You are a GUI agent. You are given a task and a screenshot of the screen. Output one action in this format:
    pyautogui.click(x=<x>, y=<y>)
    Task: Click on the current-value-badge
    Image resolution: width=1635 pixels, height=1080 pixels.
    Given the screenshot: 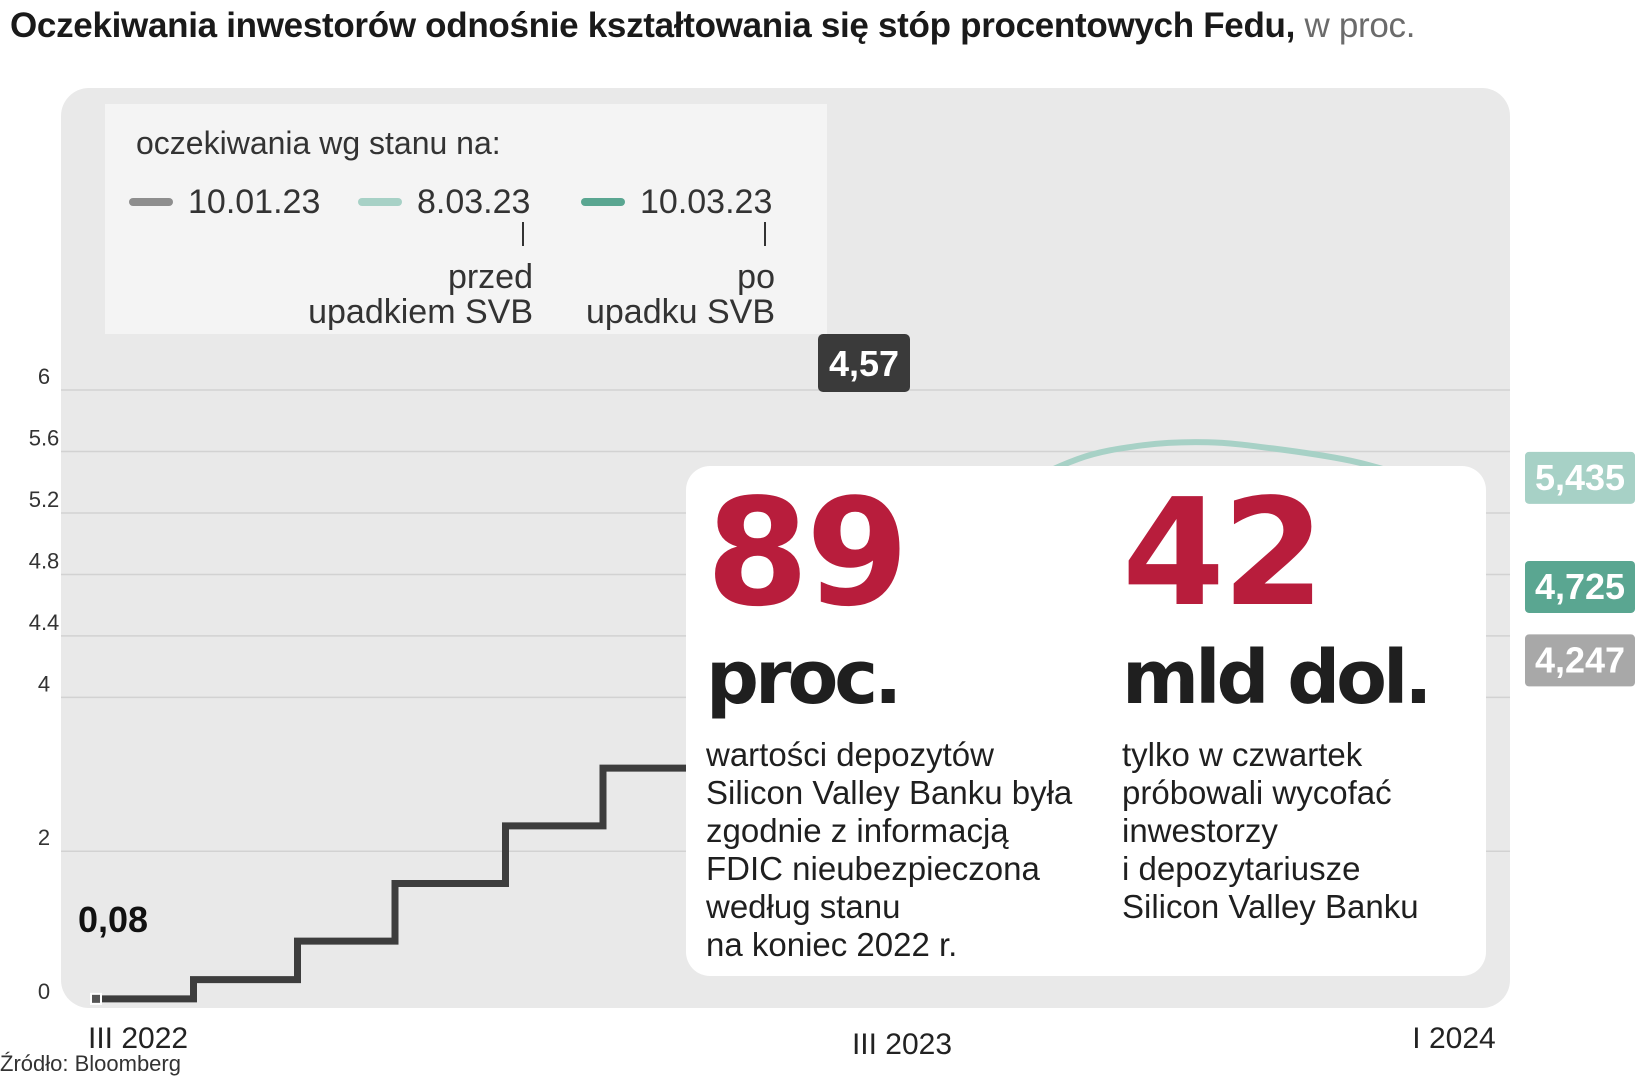 What is the action you would take?
    pyautogui.click(x=864, y=363)
    